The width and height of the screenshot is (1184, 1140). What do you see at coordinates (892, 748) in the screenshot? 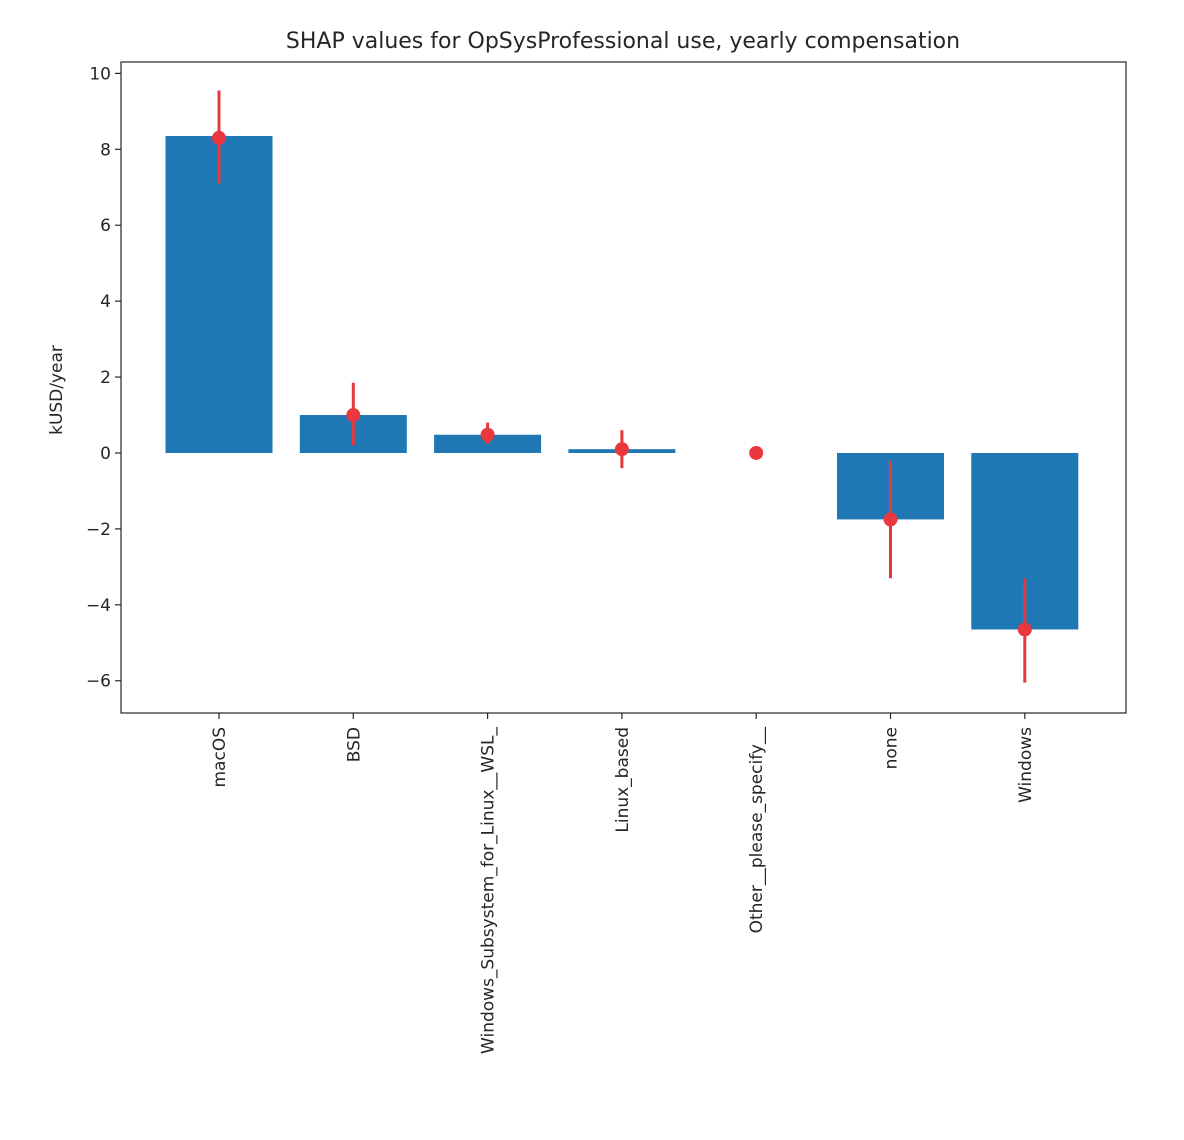
I see `x-tick-label: none` at bounding box center [892, 748].